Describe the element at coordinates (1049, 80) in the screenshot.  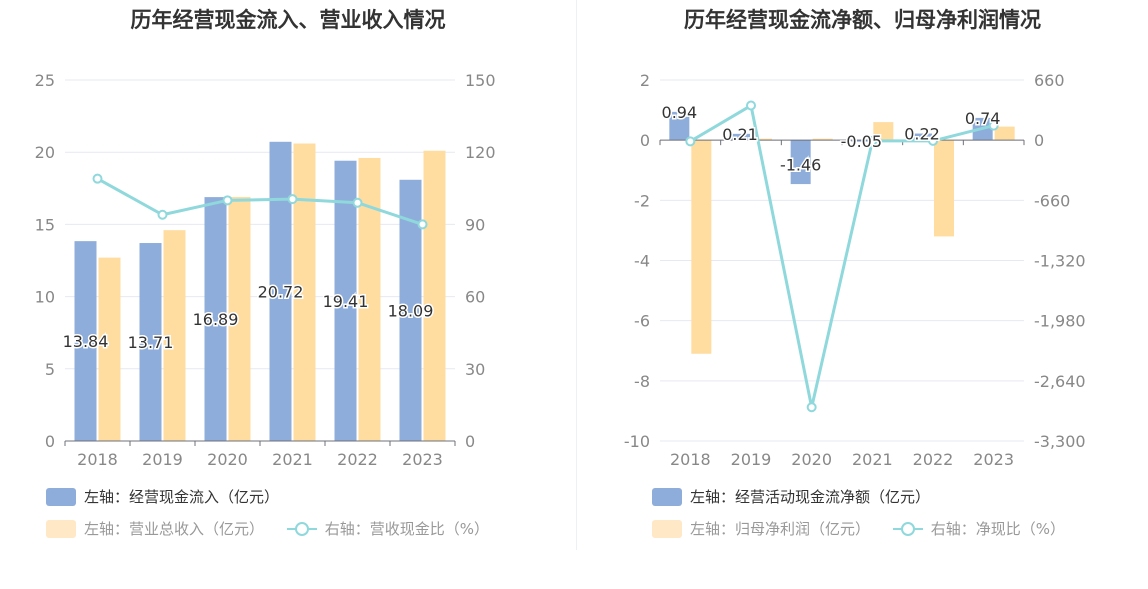
I see `y-tick-right: 660` at that location.